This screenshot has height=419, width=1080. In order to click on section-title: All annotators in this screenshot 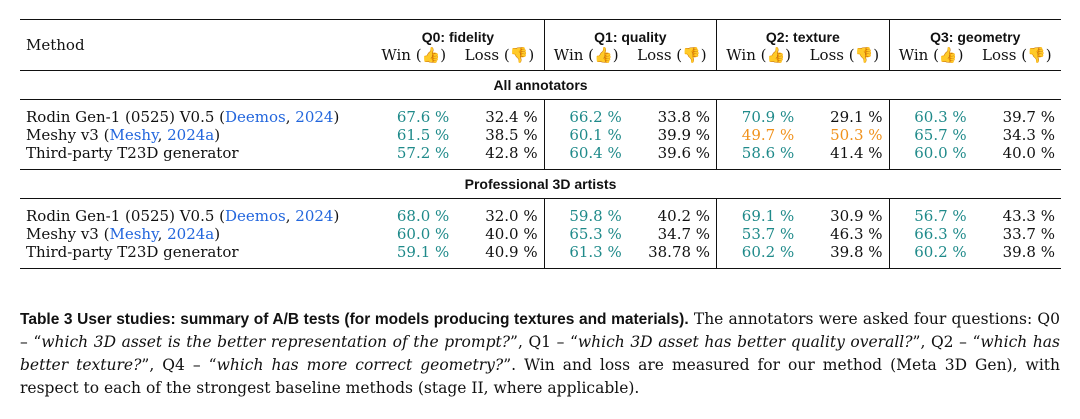, I will do `click(540, 85)`.